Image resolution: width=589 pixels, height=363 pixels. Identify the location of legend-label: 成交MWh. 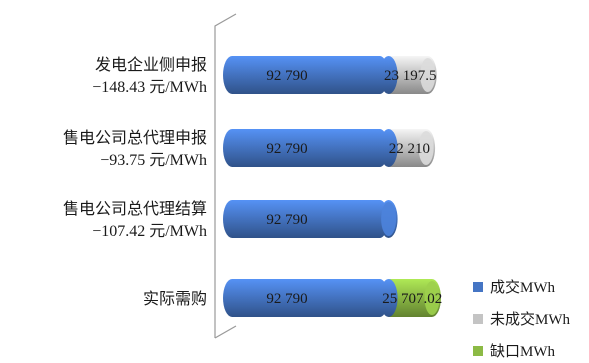
(522, 287).